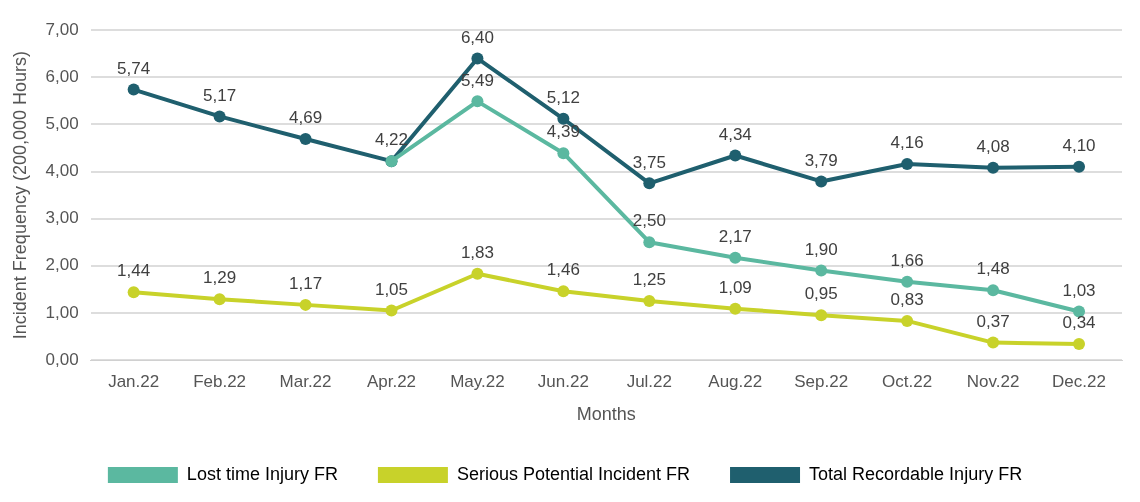  Describe the element at coordinates (134, 381) in the screenshot. I see `x-tick-label: Jan.22` at that location.